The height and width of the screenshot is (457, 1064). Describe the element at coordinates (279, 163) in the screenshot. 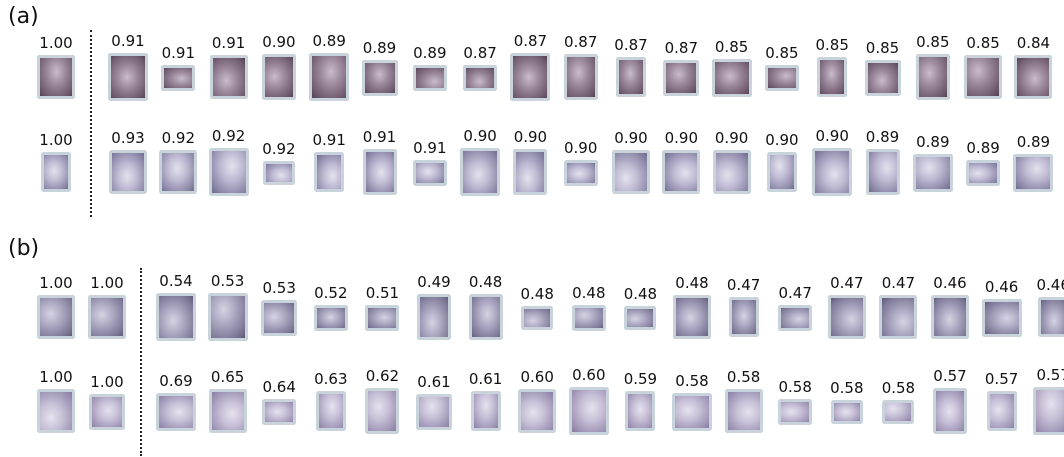

I see `result-item: 0.92` at that location.